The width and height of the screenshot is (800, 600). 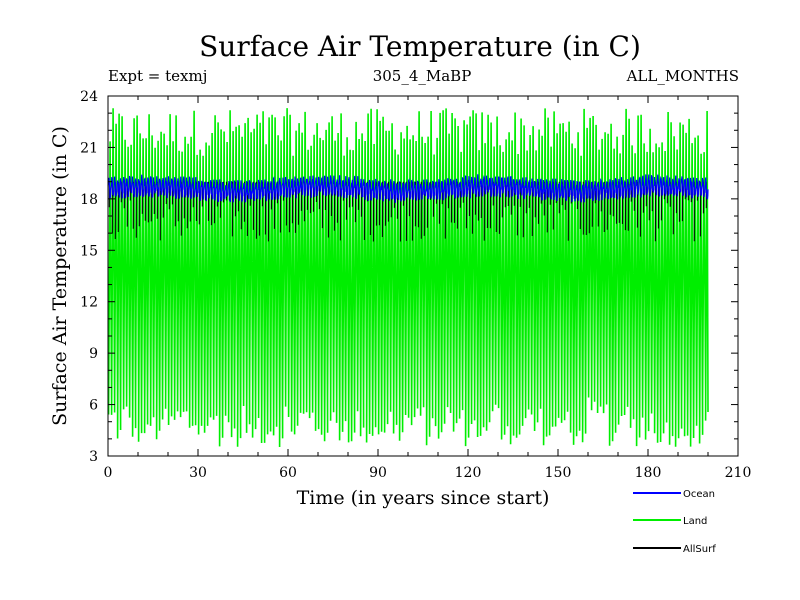 I want to click on y-tick-label: 18, so click(x=89, y=200).